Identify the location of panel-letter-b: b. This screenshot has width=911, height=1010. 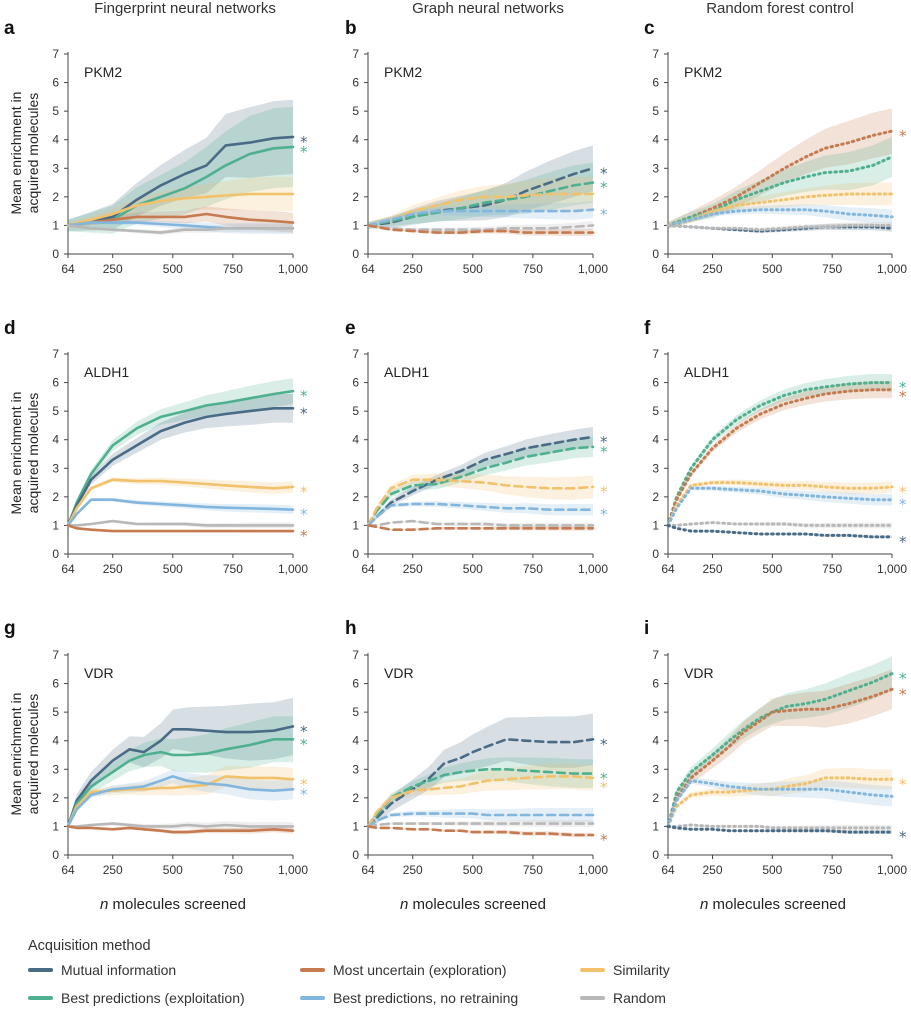
(351, 28).